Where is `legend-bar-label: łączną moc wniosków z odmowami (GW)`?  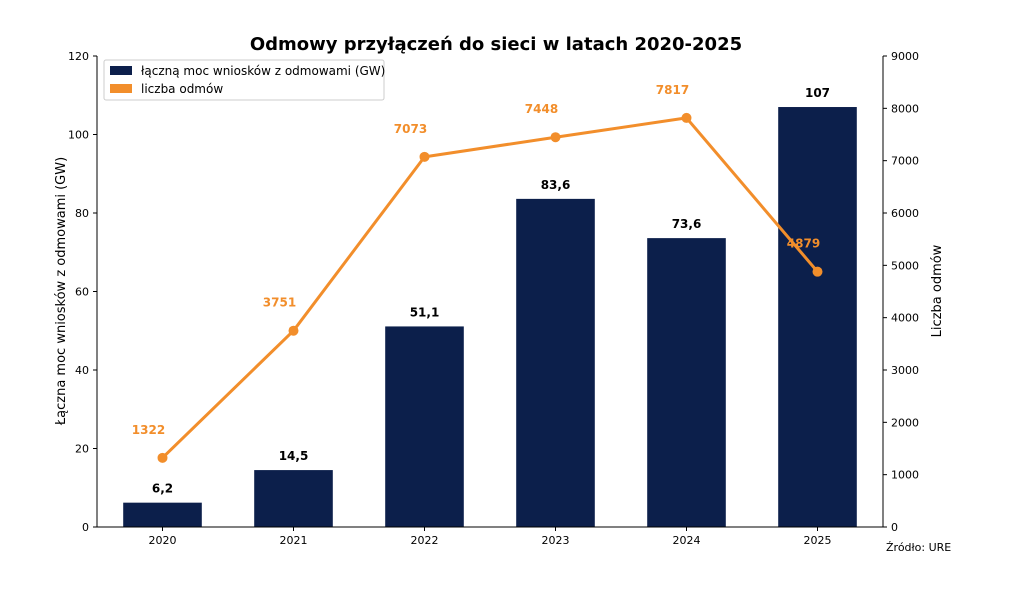 legend-bar-label: łączną moc wniosków z odmowami (GW) is located at coordinates (263, 71).